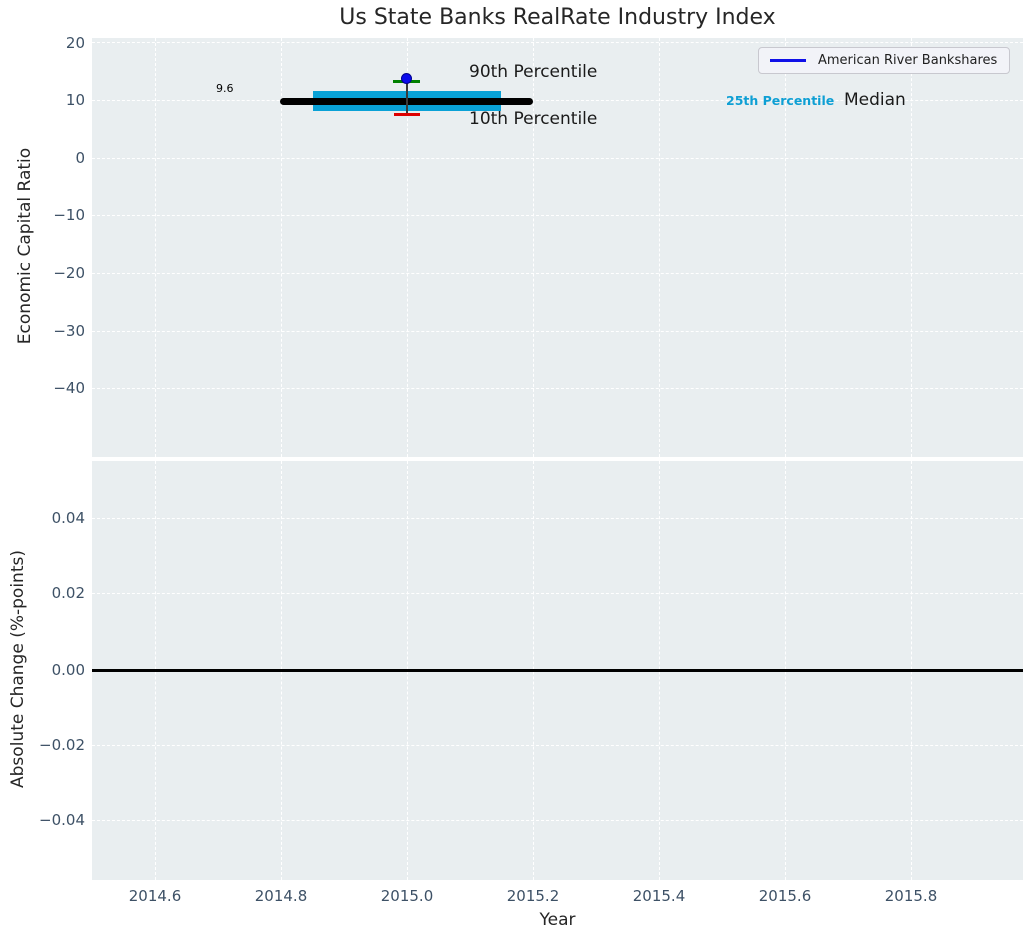 This screenshot has width=1034, height=942. Describe the element at coordinates (911, 896) in the screenshot. I see `xtick-label: 2015.8` at that location.